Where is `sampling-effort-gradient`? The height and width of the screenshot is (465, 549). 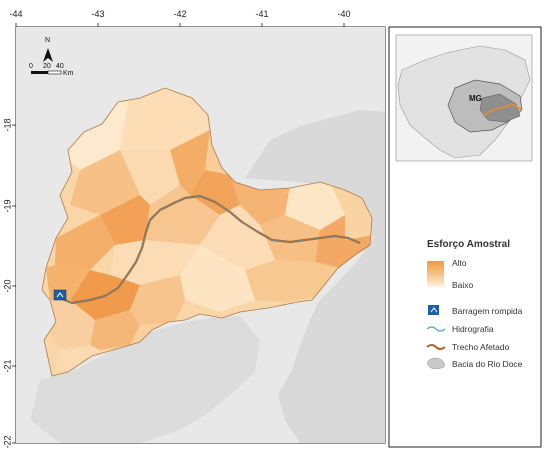 sampling-effort-gradient is located at coordinates (435, 274).